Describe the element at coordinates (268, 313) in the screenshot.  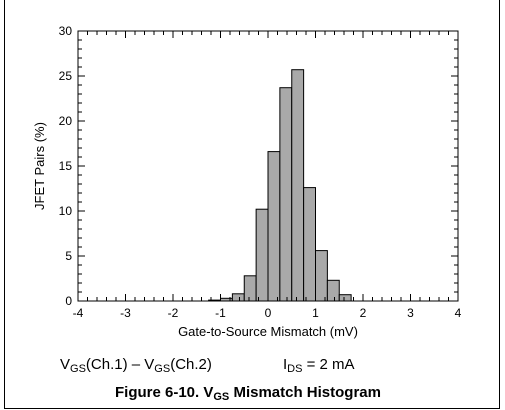
I see `x-tick-label: 0` at that location.